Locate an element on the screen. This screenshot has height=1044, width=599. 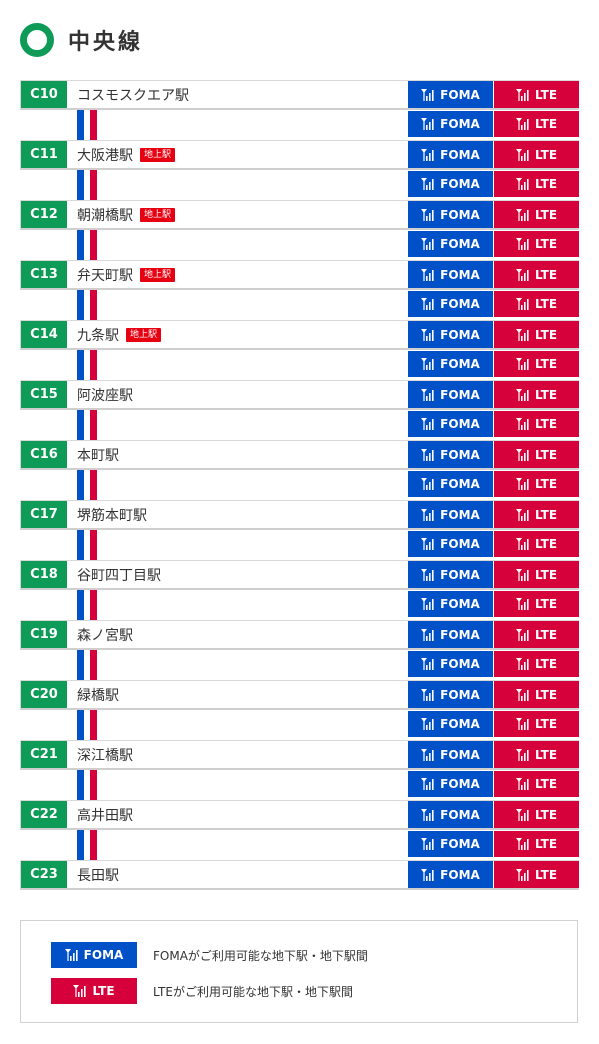
station-name: 緑橋駅 is located at coordinates (98, 695).